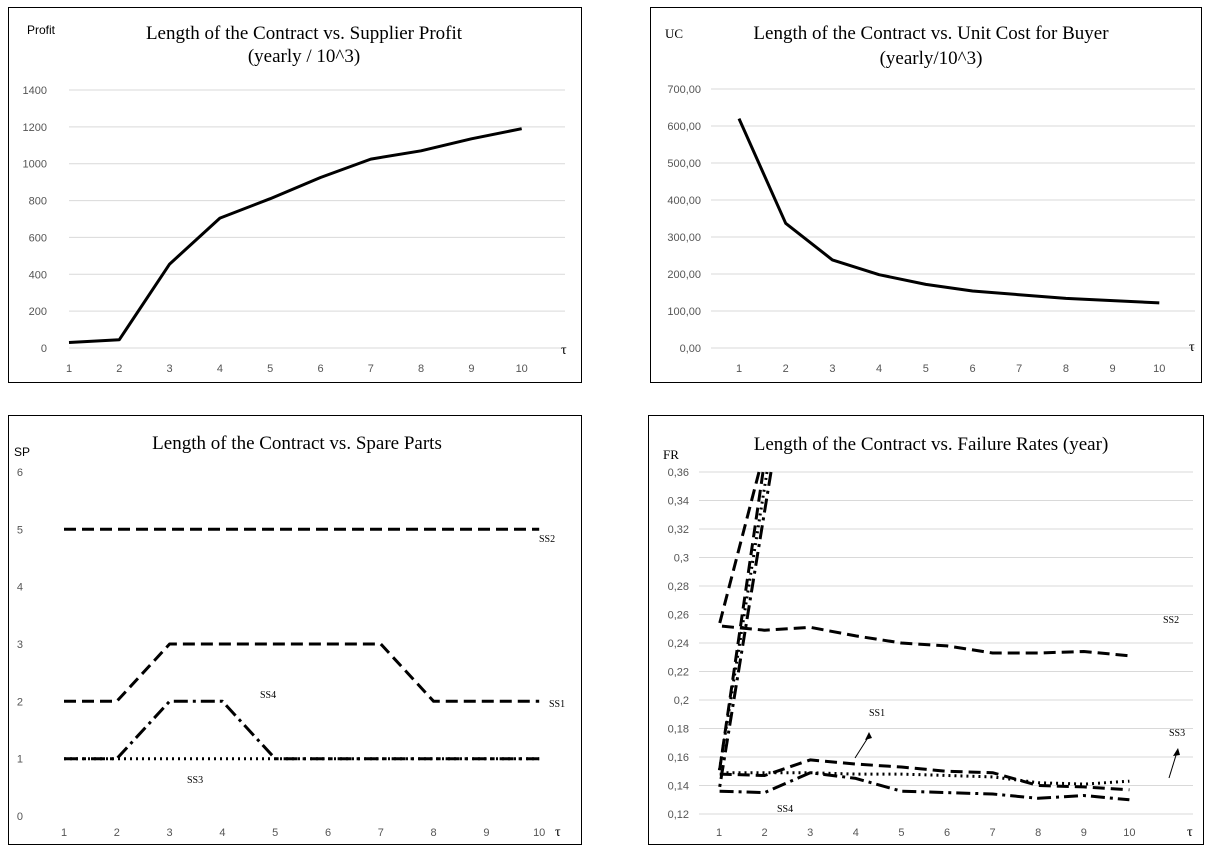  What do you see at coordinates (20, 588) in the screenshot?
I see `y-tick-label: 4` at bounding box center [20, 588].